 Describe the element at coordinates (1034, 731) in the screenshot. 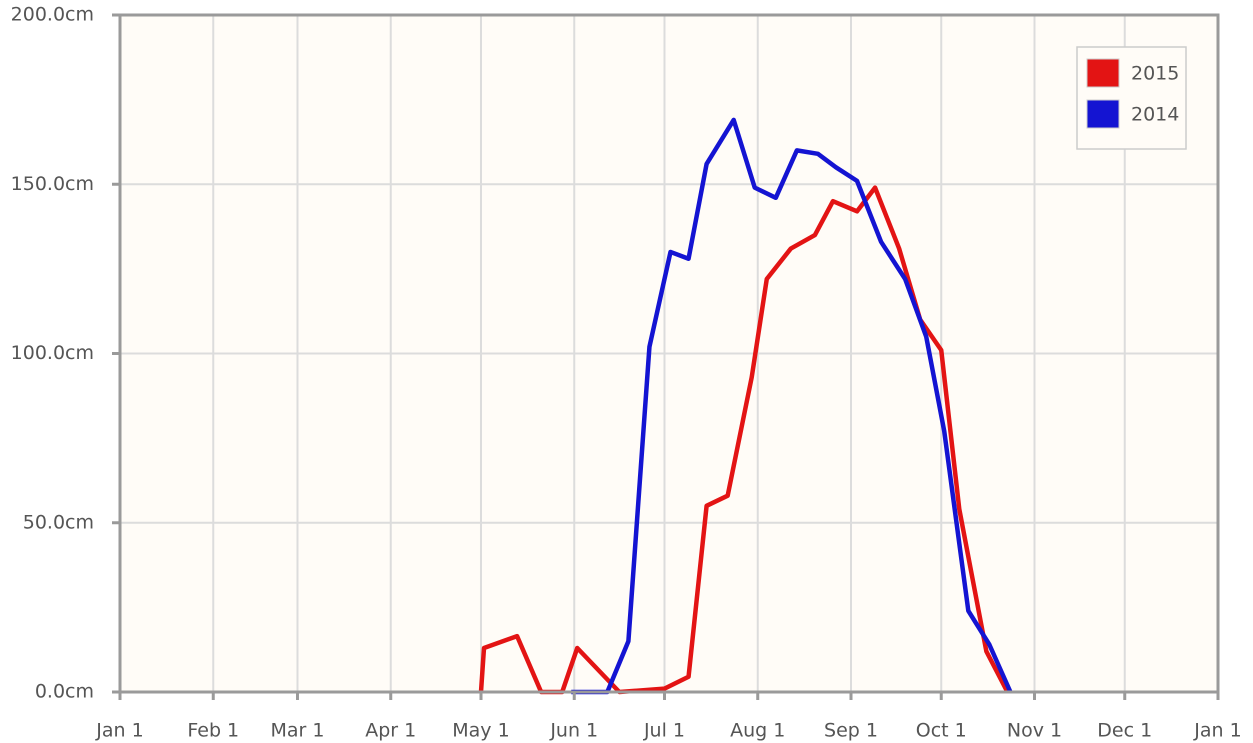

I see `x-tick-label: Nov 1` at that location.